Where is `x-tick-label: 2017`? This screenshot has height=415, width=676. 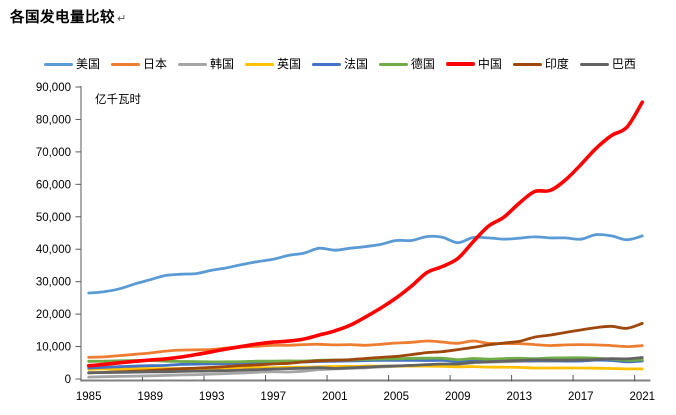
x-tick-label: 2017 is located at coordinates (581, 397).